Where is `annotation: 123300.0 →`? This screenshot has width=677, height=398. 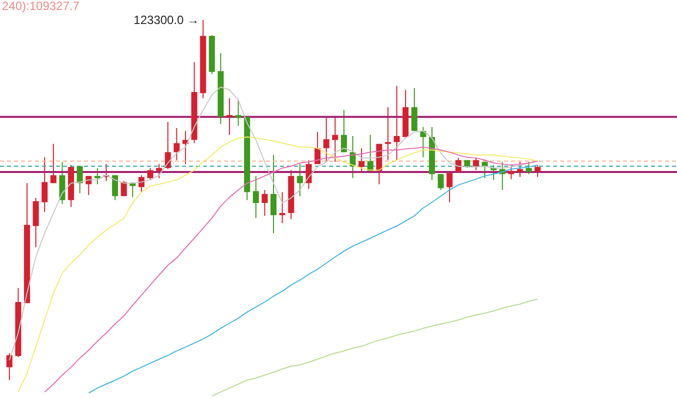
annotation: 123300.0 → is located at coordinates (167, 20).